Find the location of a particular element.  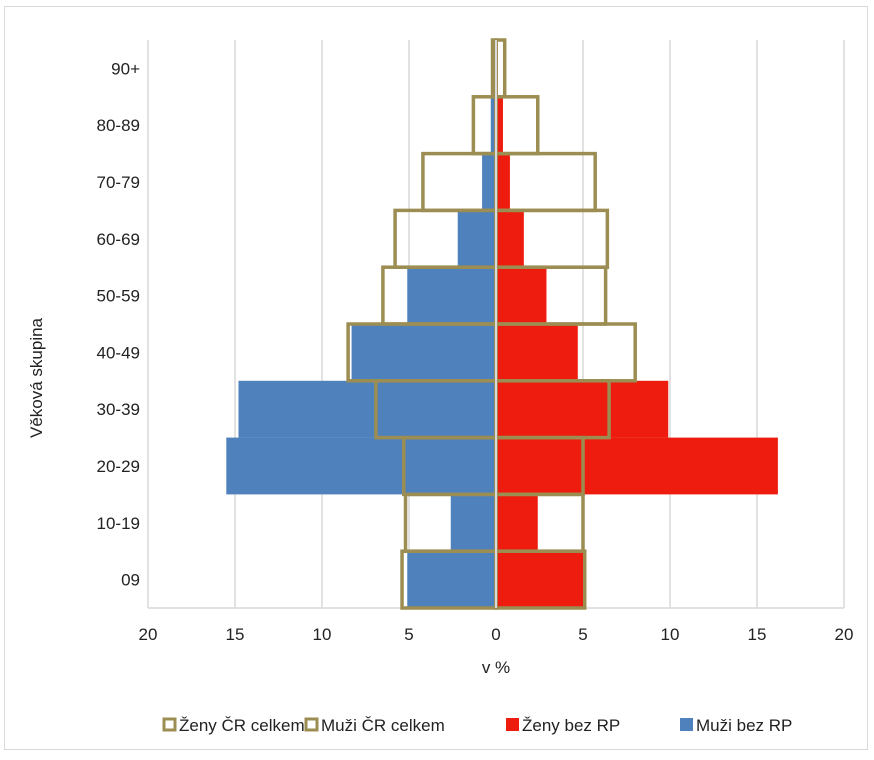

y-tick-label: 30-39 is located at coordinates (118, 409).